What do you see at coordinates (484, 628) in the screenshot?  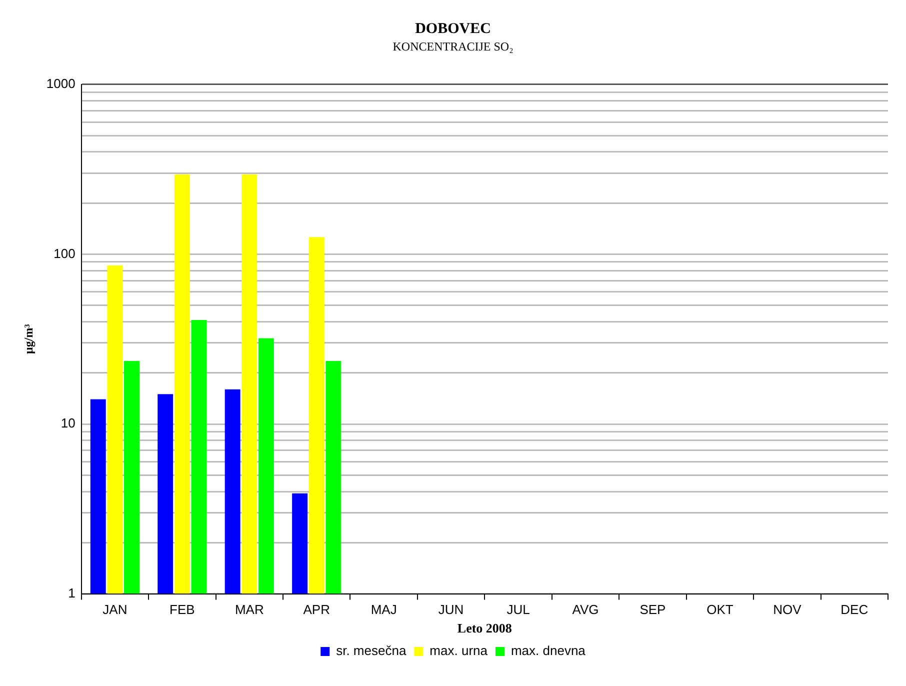 I see `x-axis-title: Leto 2008` at bounding box center [484, 628].